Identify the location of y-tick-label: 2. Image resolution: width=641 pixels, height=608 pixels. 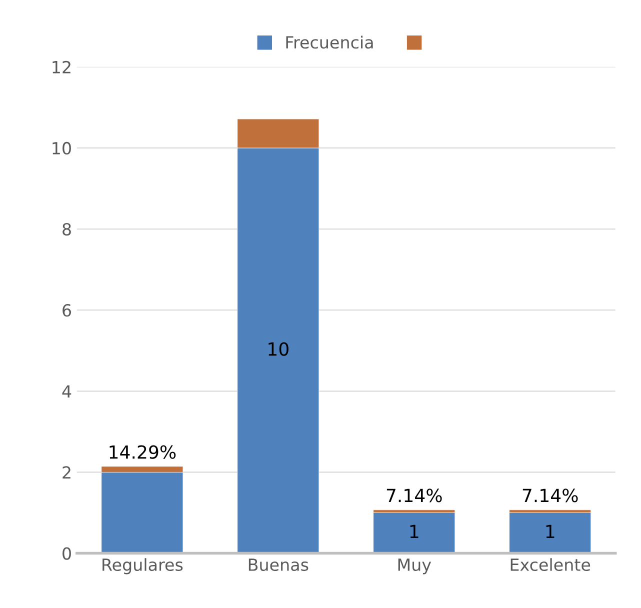
(66, 472).